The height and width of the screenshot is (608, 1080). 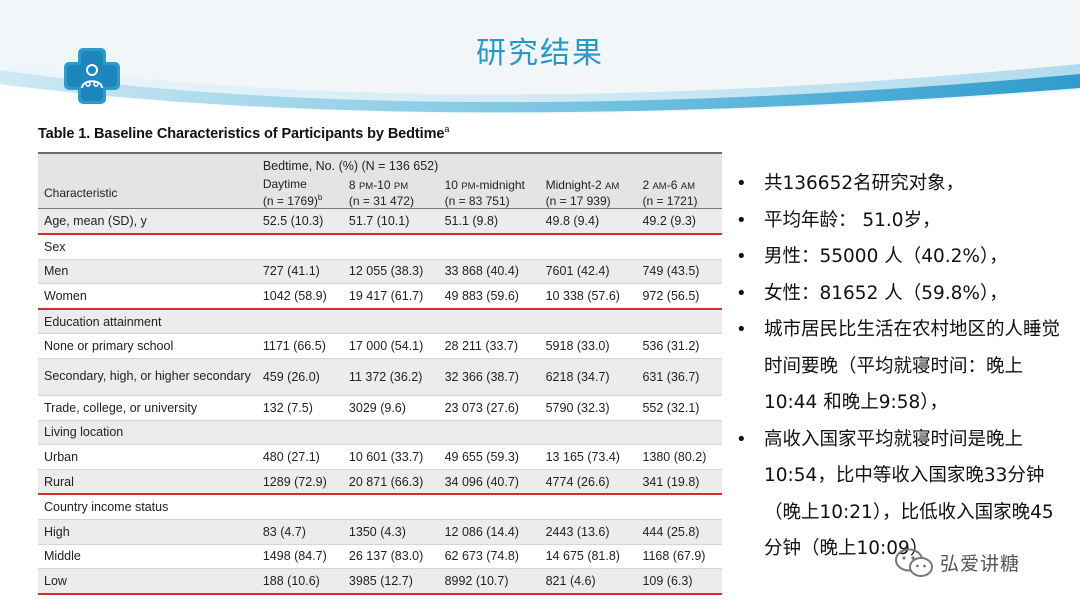 I want to click on table-cell: 1498 (84.7), so click(x=299, y=557).